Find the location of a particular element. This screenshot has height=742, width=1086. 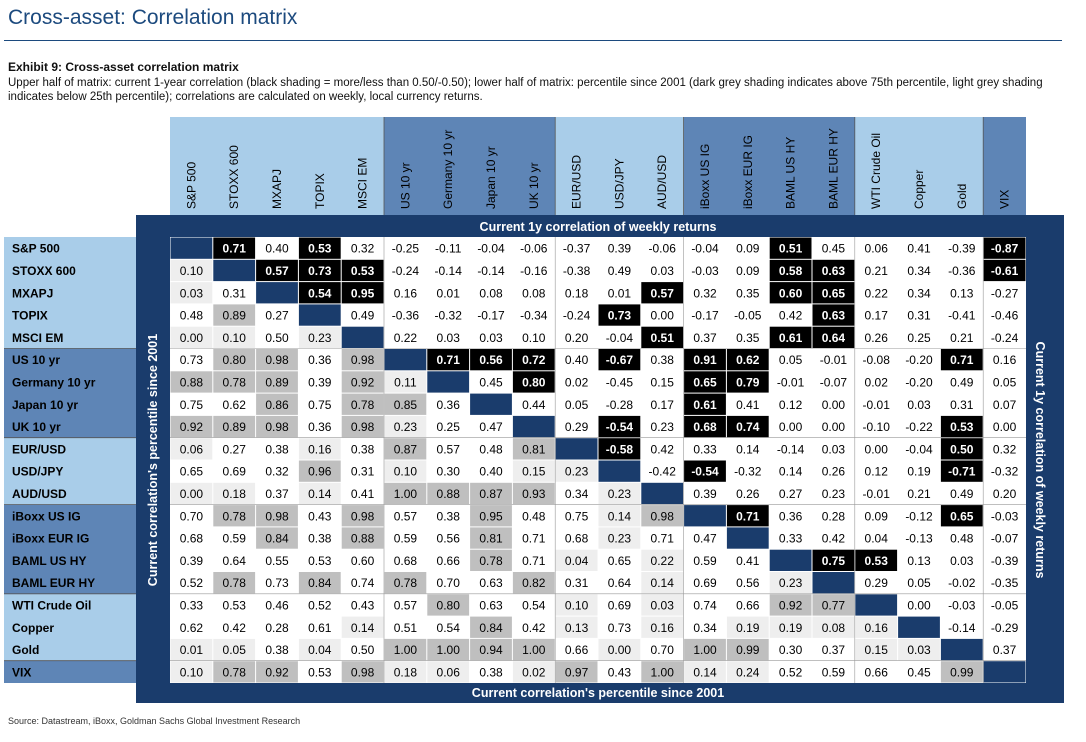

row-label: BAML US HY is located at coordinates (49, 561).